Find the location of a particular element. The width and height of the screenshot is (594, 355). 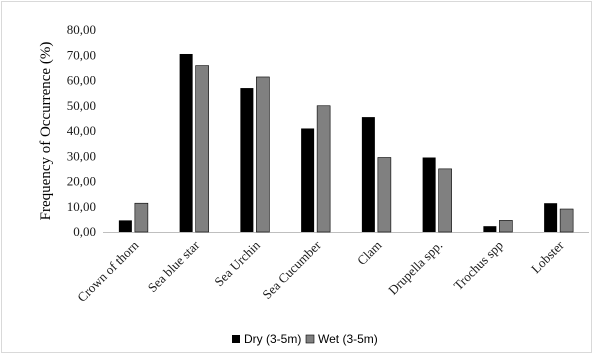

category-label: Sea Urchin is located at coordinates (237, 263).